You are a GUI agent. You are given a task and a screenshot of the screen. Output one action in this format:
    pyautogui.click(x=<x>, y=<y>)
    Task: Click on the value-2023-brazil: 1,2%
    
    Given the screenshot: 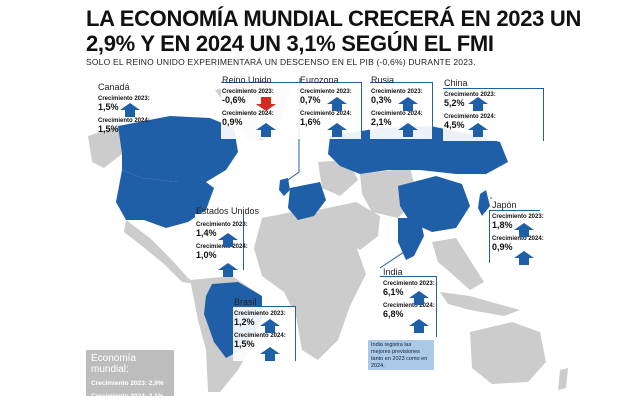 What is the action you would take?
    pyautogui.click(x=244, y=322)
    